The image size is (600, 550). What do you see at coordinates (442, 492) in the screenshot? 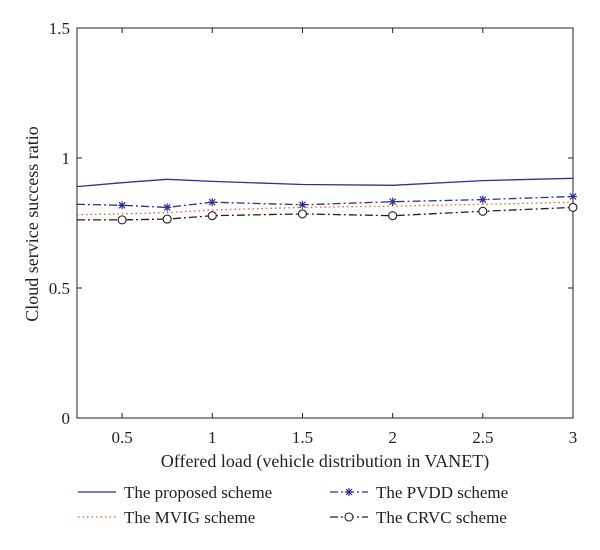
I see `legend-label: The PVDD scheme` at bounding box center [442, 492].